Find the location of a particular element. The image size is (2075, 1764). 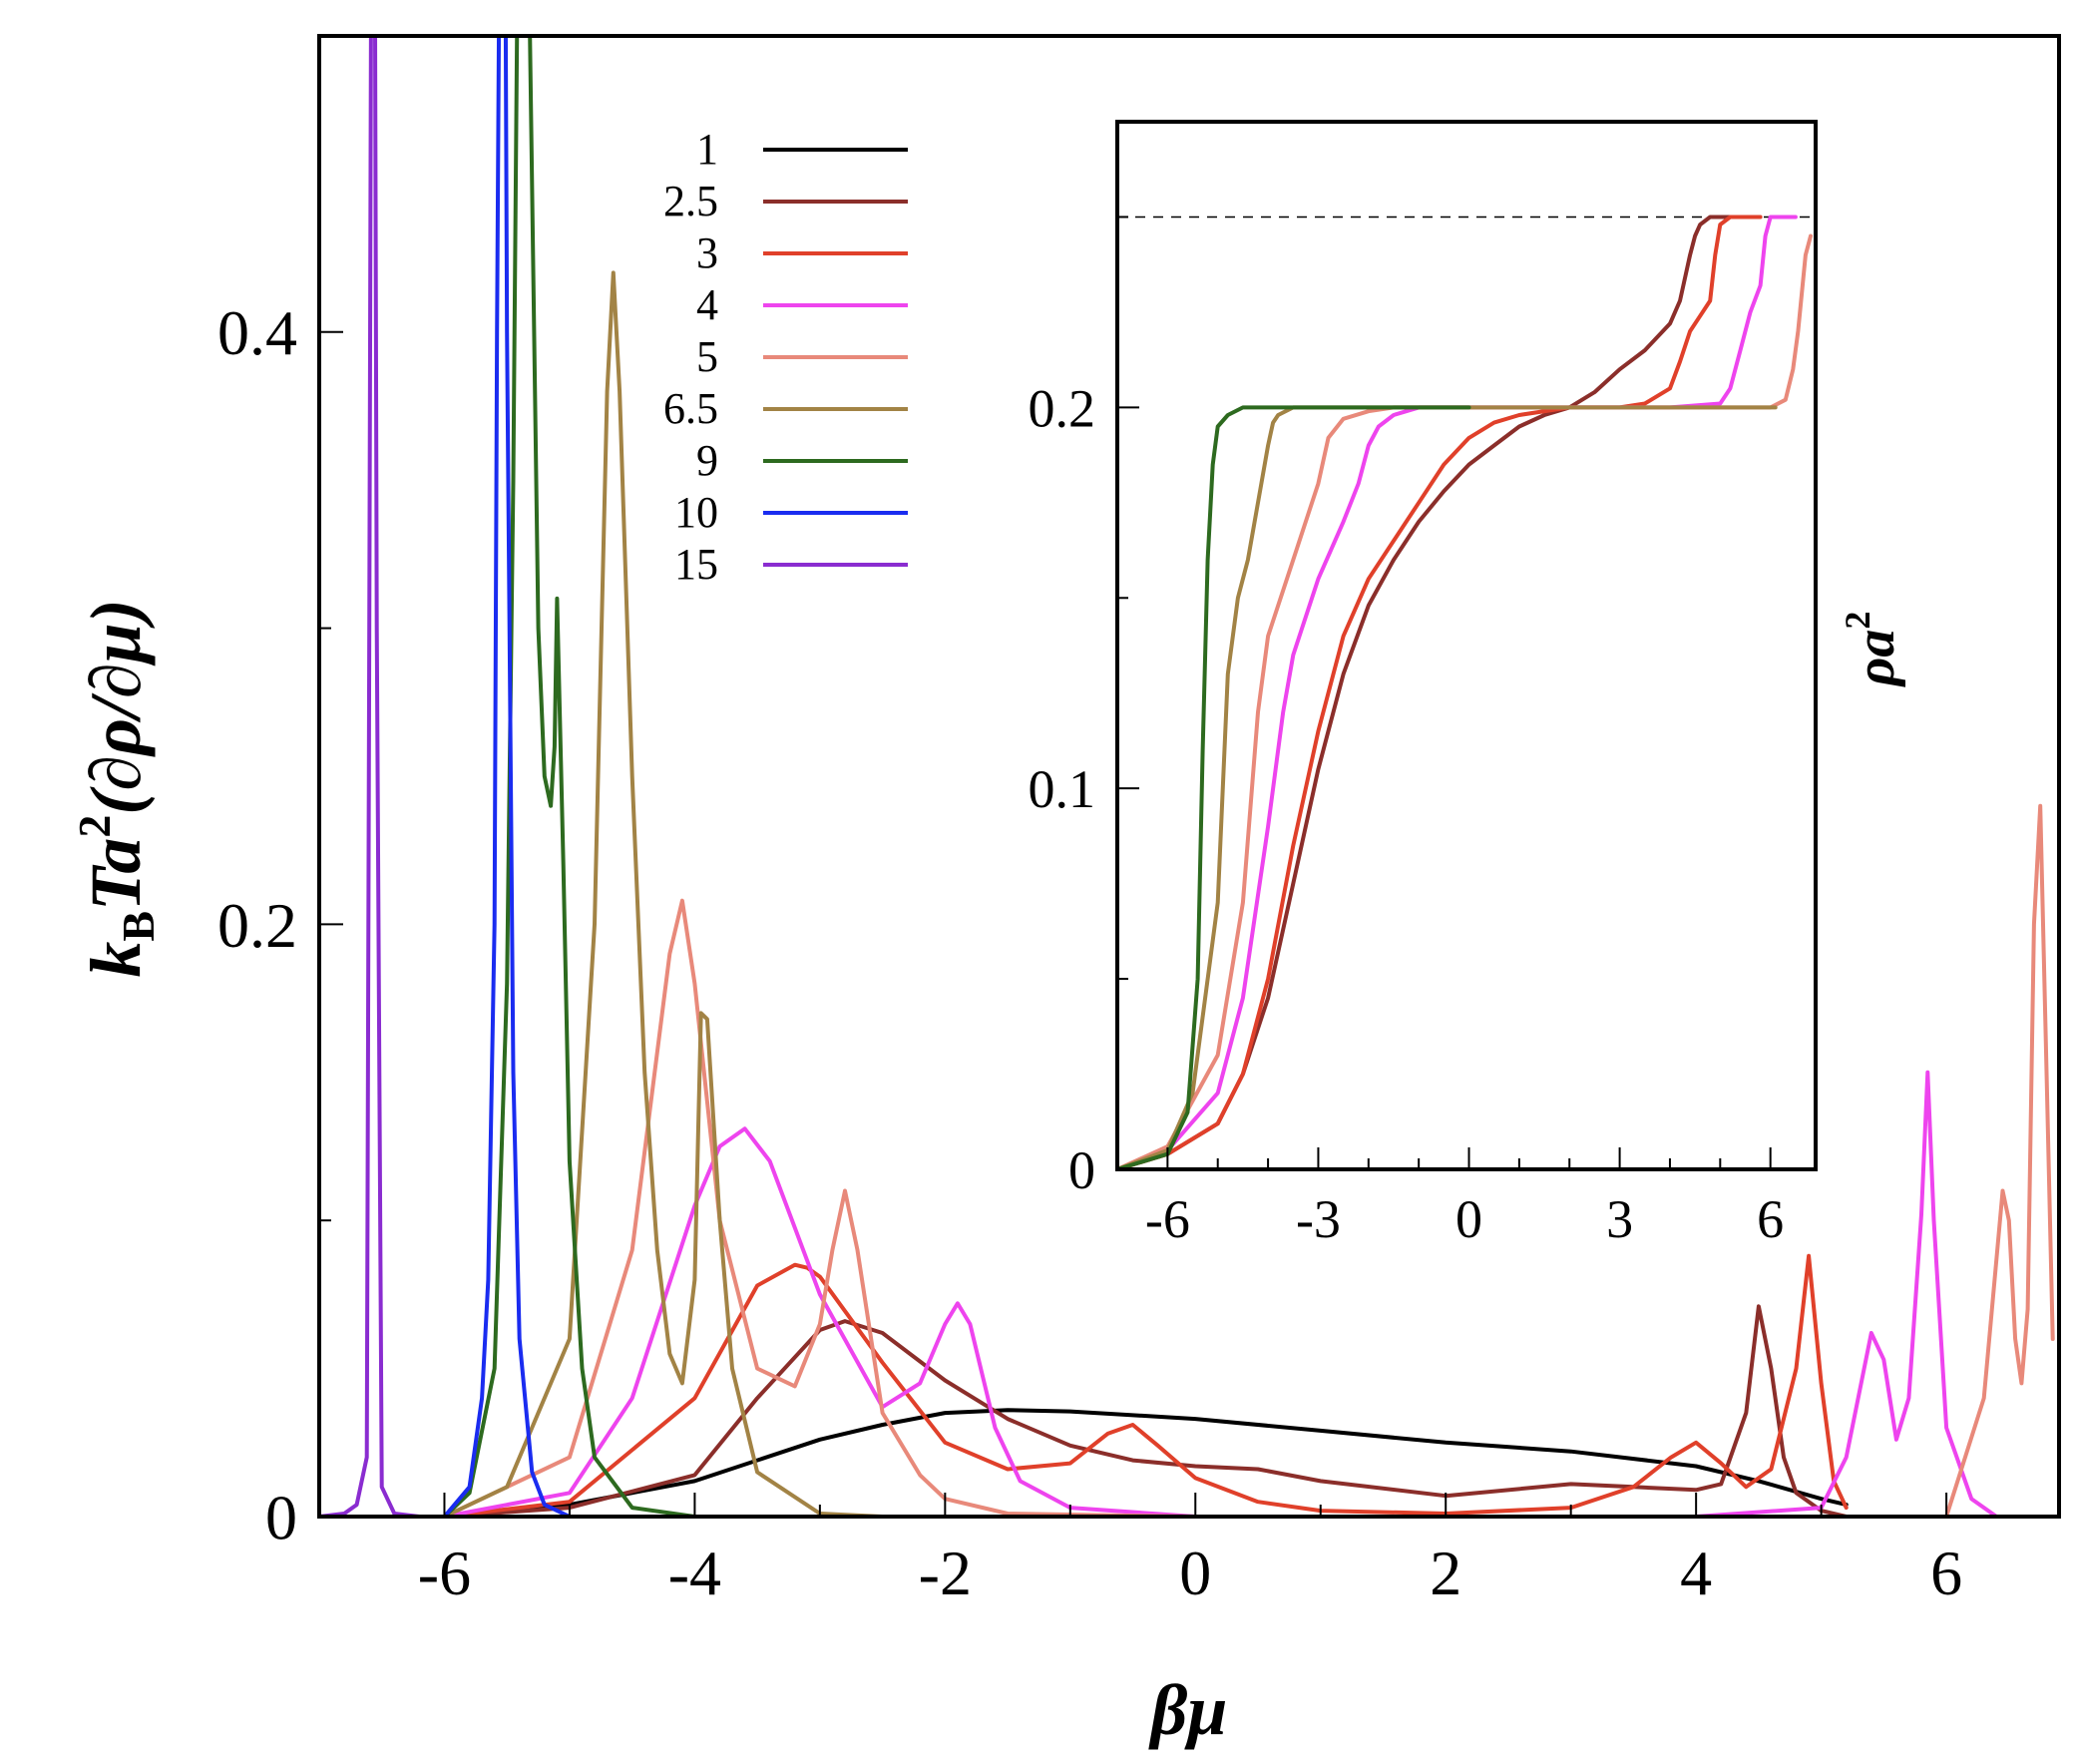

y-title-sup: 2 is located at coordinates (95, 826).